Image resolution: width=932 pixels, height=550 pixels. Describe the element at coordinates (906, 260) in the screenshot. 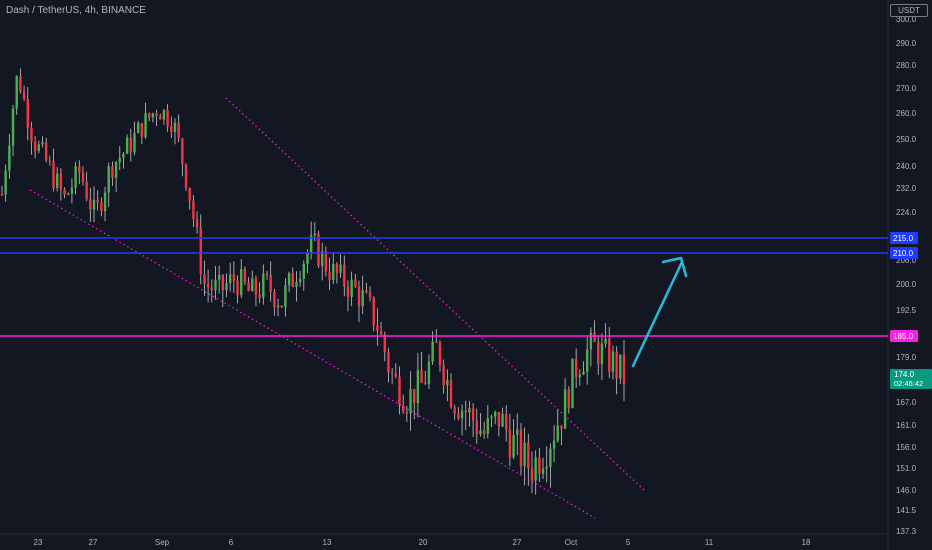

I see `y-tick-label: 208.0` at that location.